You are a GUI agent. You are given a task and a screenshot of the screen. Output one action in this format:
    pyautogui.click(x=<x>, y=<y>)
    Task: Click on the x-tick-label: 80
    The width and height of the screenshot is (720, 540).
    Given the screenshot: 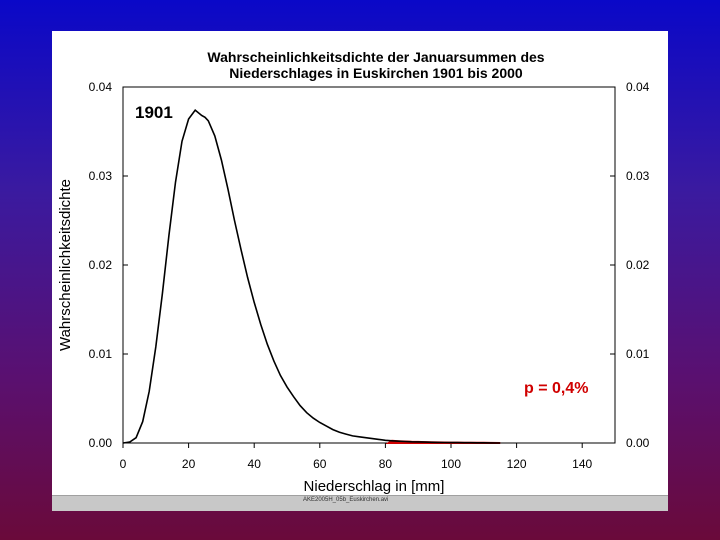 What is the action you would take?
    pyautogui.click(x=386, y=464)
    